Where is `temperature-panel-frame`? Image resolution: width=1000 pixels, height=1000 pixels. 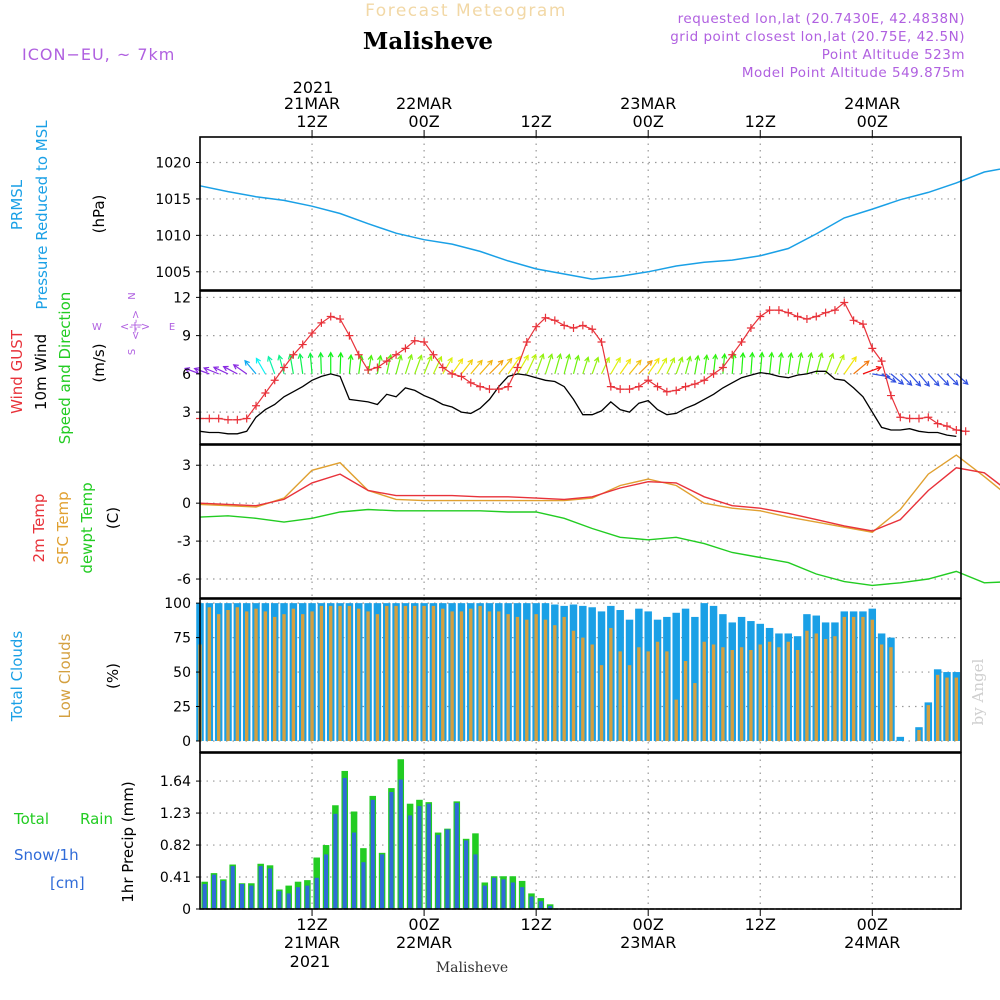 temperature-panel-frame is located at coordinates (580, 521).